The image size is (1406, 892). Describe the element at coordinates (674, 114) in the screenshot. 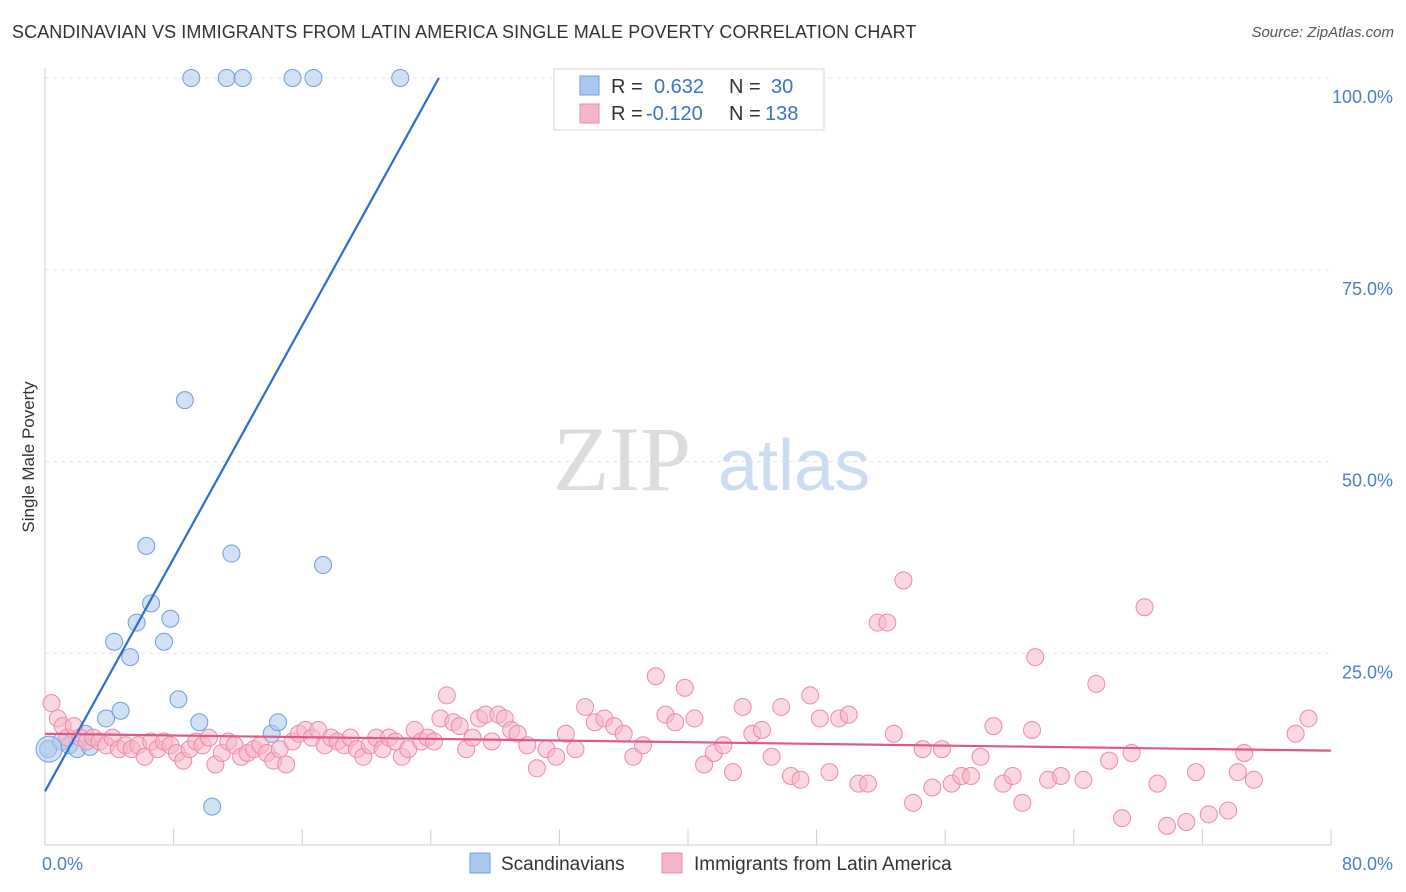

I see `legend-r-value-2: -0.120` at that location.